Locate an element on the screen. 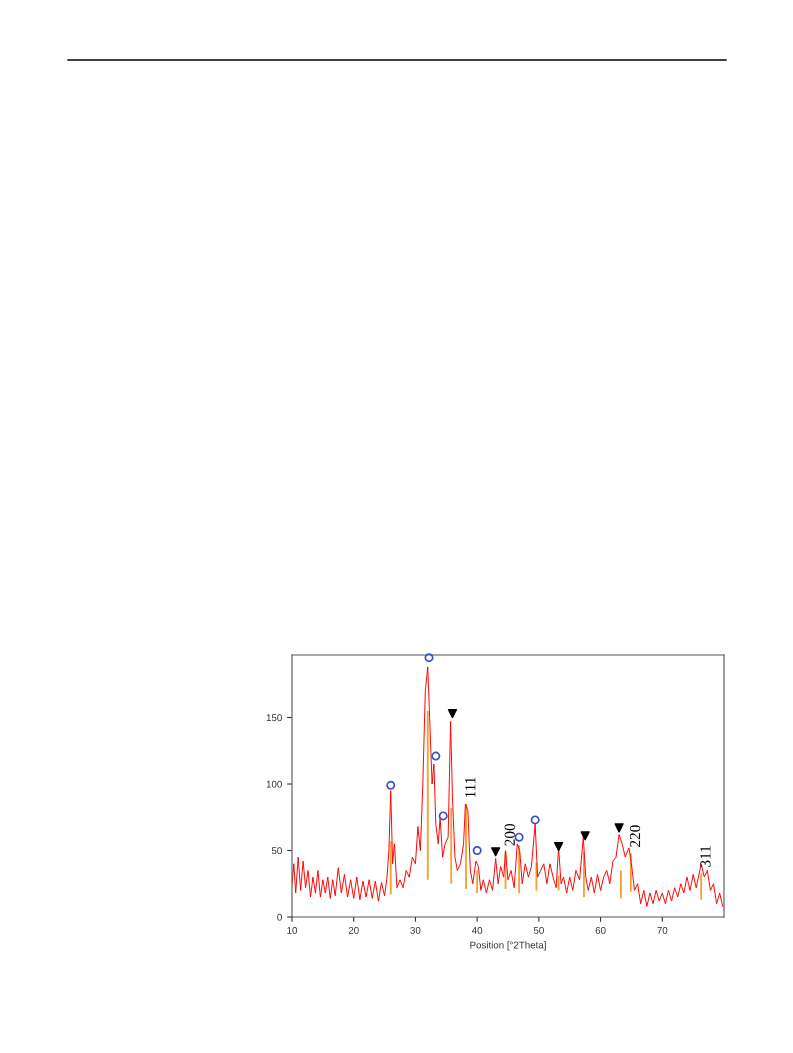 The image size is (793, 1053). x-tick-label: 50 is located at coordinates (538, 930).